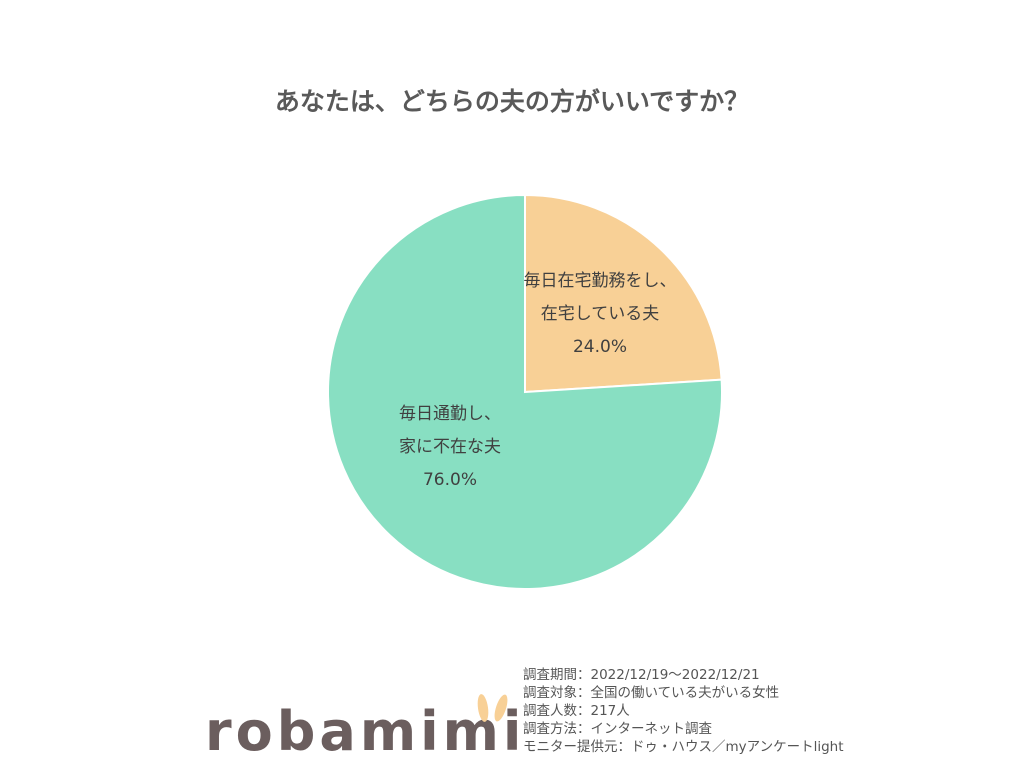  What do you see at coordinates (651, 693) in the screenshot?
I see `survey-target: 調査対象：全国の働いている夫がいる女性` at bounding box center [651, 693].